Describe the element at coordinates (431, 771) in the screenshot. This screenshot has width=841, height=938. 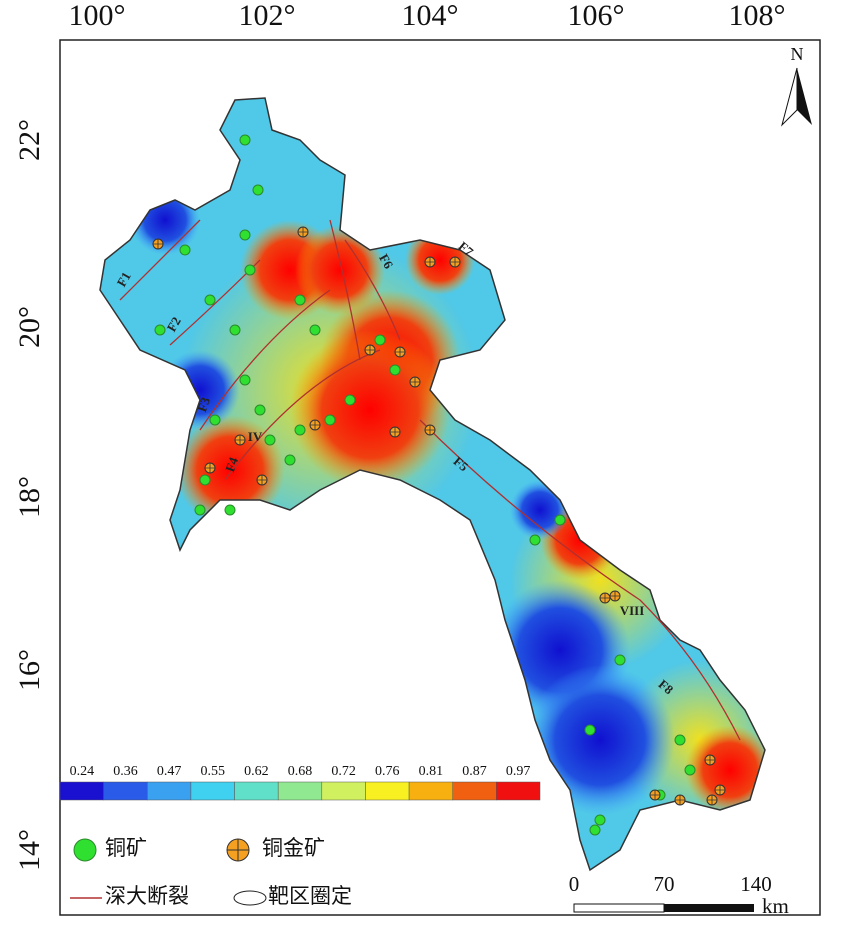
I see `colorbar-label: 0.81` at that location.